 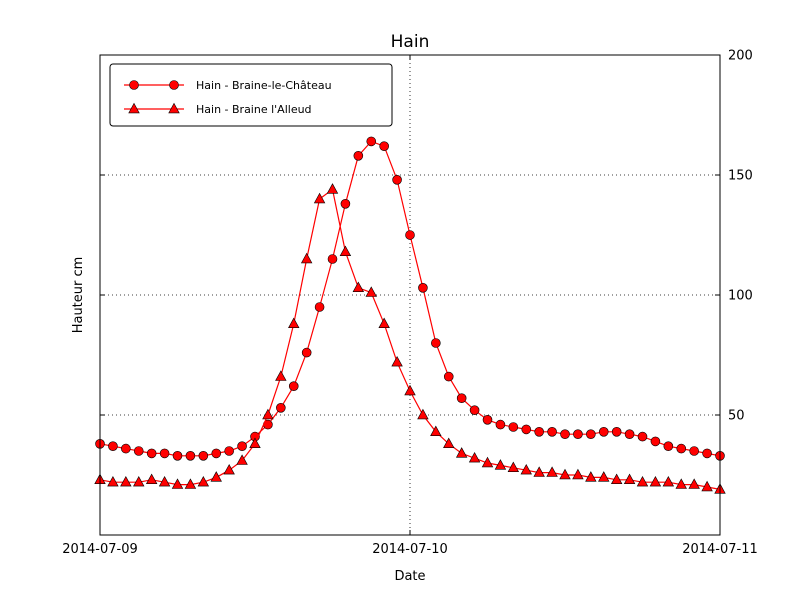 I want to click on x-tick-label: 2014-07-11, so click(x=720, y=549).